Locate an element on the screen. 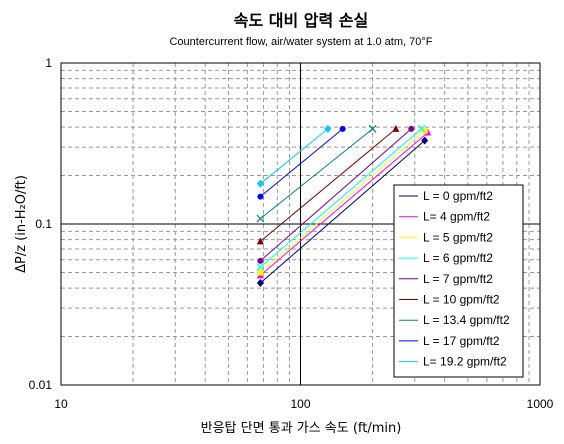  legend-item: L = 7 gpm/ft2 is located at coordinates (446, 279).